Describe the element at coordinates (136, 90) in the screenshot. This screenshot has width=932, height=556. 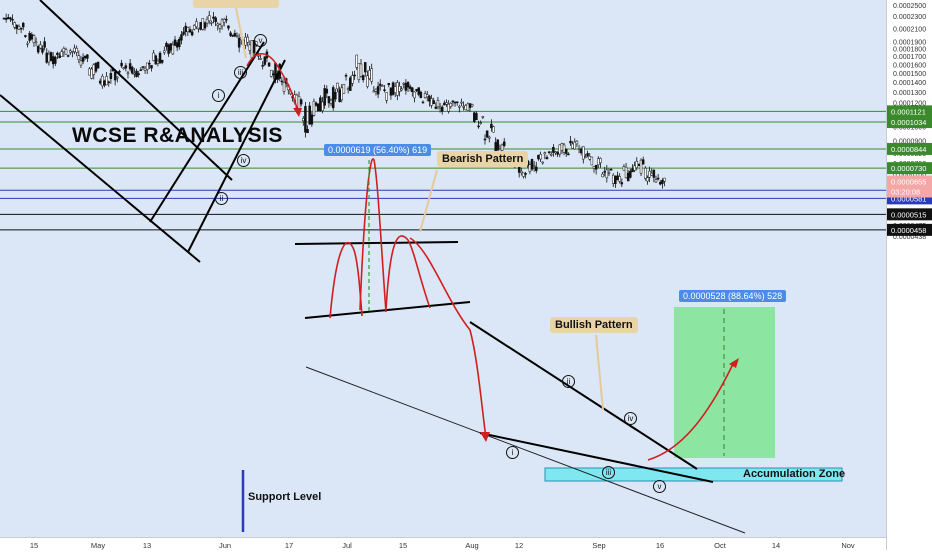
I see `trendline-upper-channel` at that location.